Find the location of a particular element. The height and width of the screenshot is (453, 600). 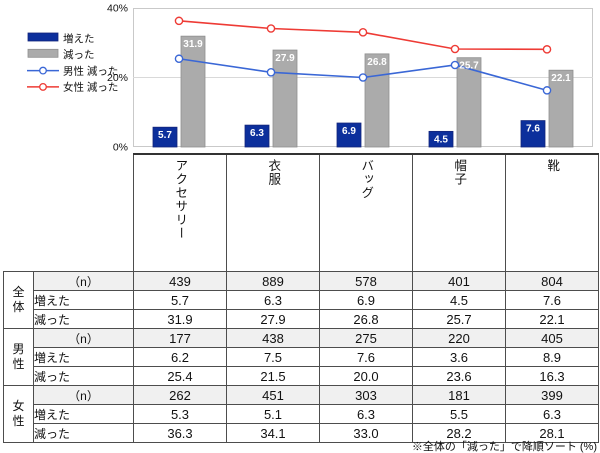

group-label-text: 男性 is located at coordinates (18, 356).